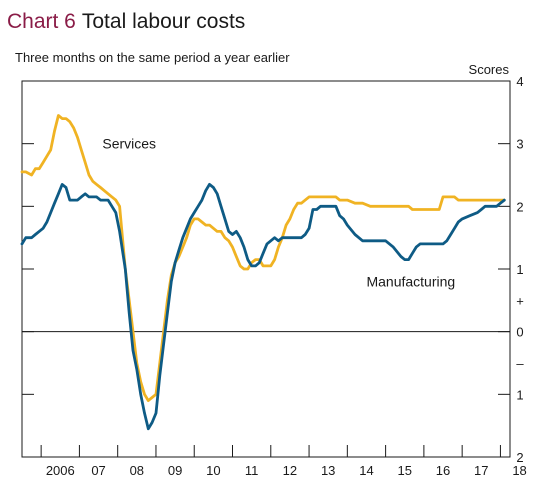 This screenshot has height=483, width=551. Describe the element at coordinates (175, 470) in the screenshot. I see `x-tick-label: 09` at that location.